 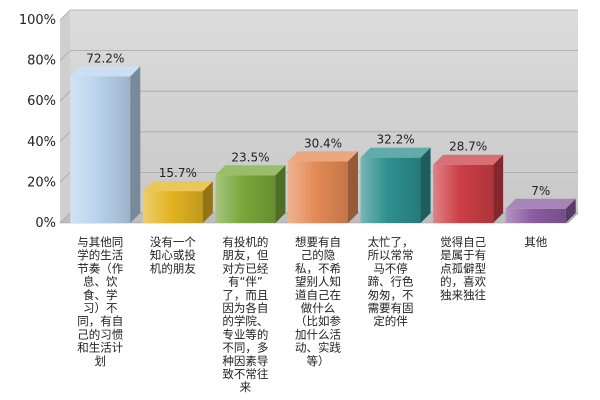 I want to click on category-label: 觉得自己是属于有点孤僻型的，喜欢独来独往, so click(x=463, y=268).